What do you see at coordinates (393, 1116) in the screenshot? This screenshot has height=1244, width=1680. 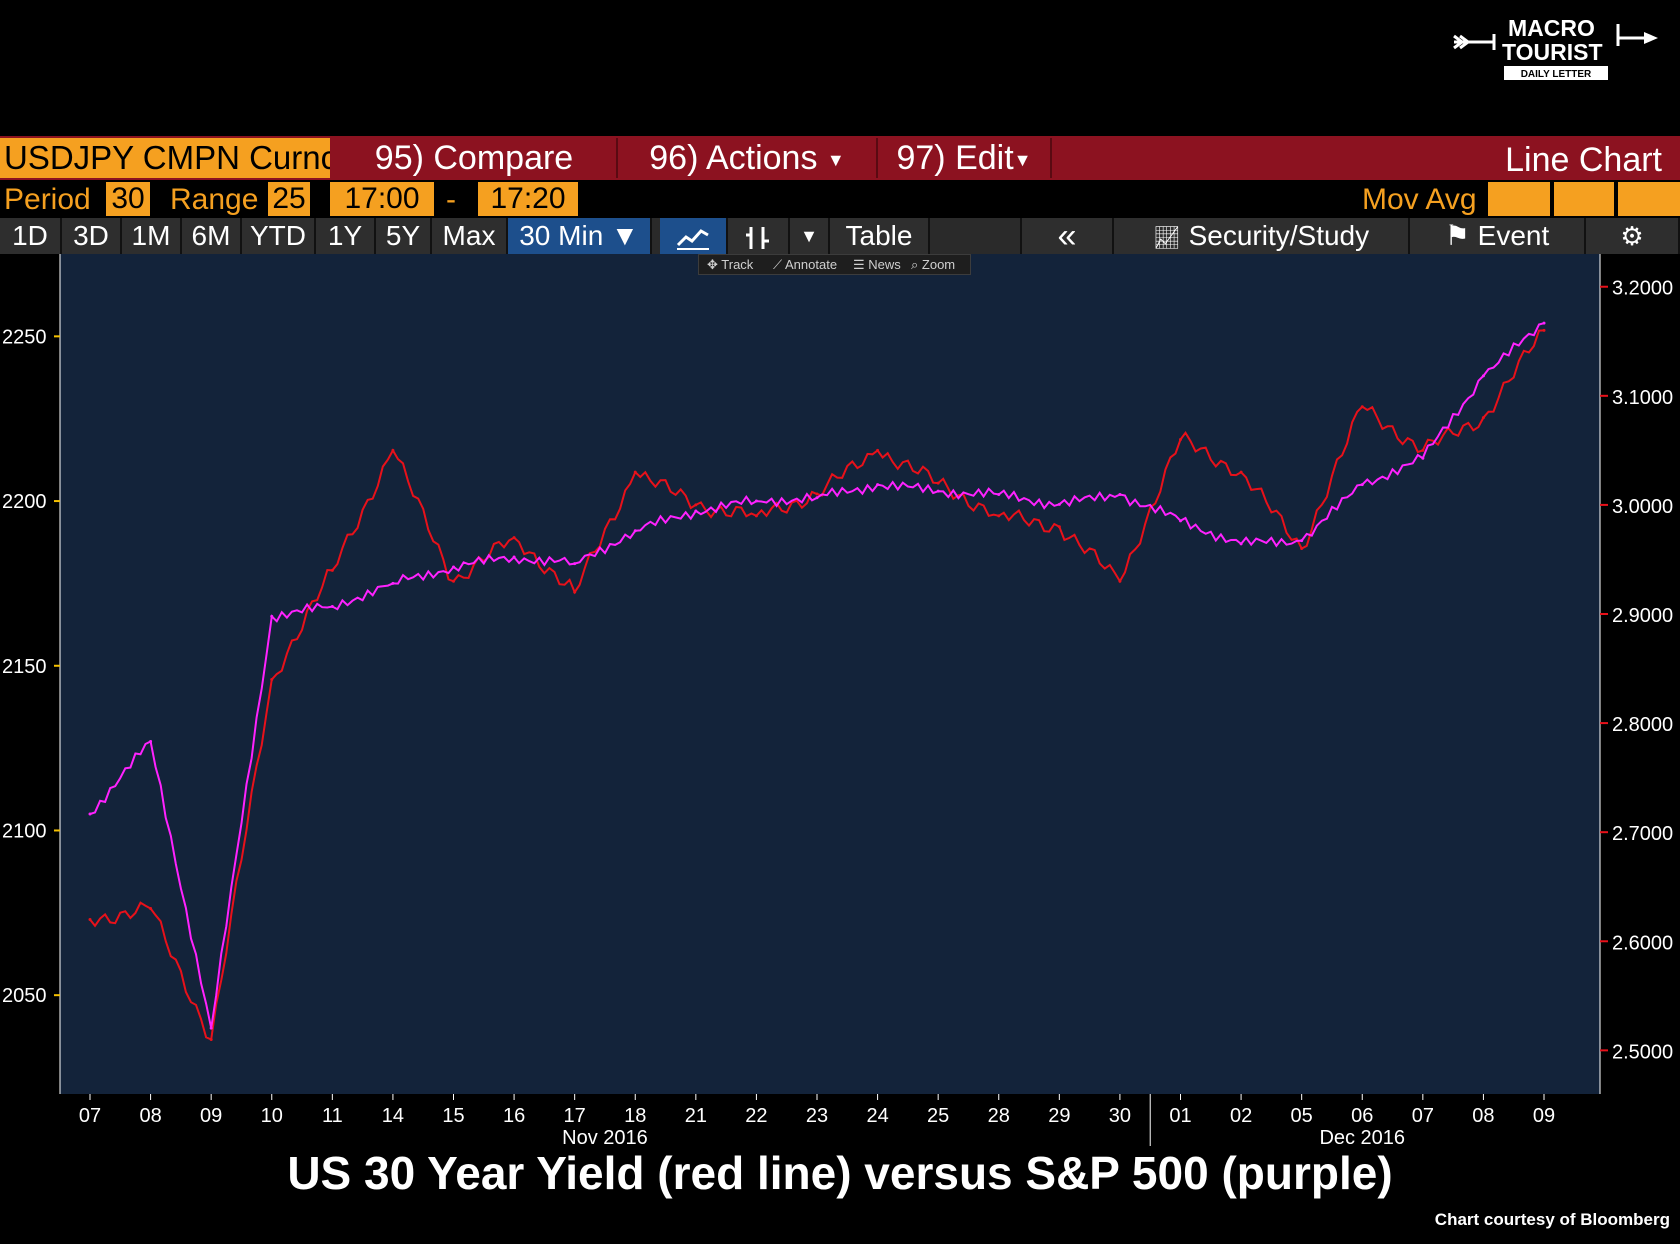 I see `x-axis-tick-label: 14` at bounding box center [393, 1116].